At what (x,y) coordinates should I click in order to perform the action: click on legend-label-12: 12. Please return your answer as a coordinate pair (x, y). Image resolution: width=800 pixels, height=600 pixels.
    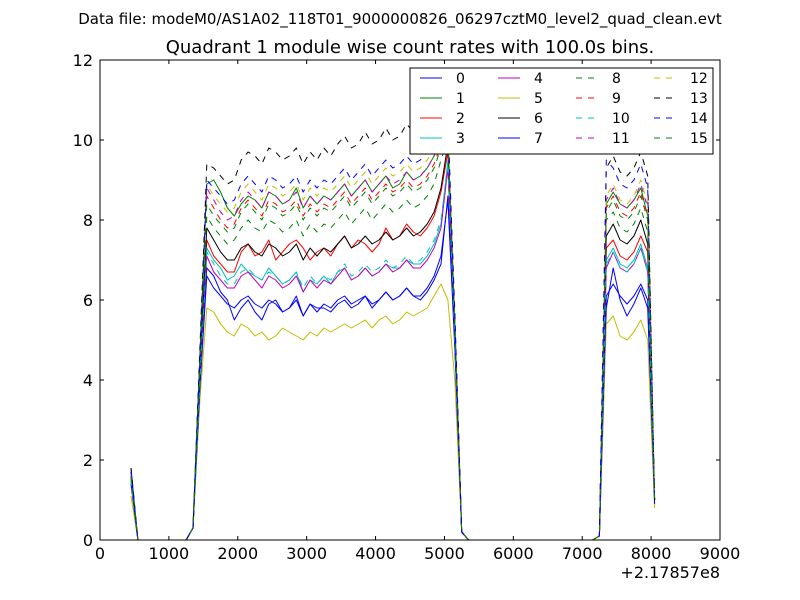
    Looking at the image, I should click on (699, 79).